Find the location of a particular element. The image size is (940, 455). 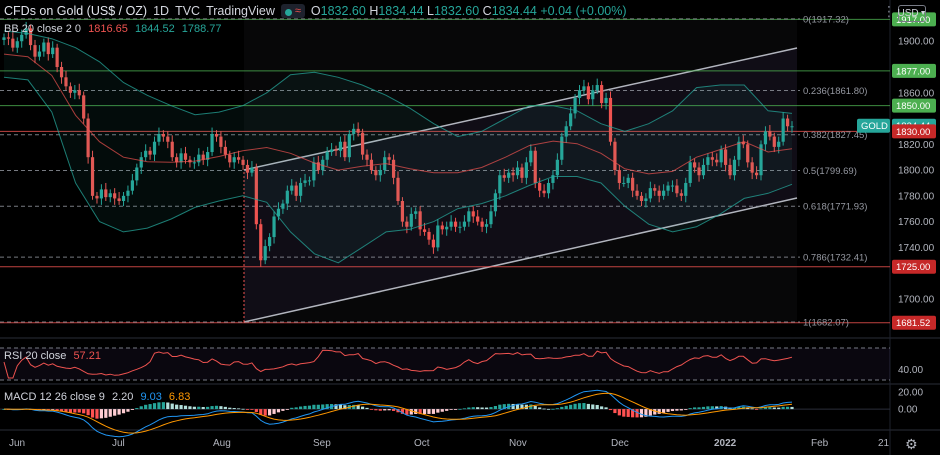

macd-name: MACD 12 26 close 9 is located at coordinates (54, 397).